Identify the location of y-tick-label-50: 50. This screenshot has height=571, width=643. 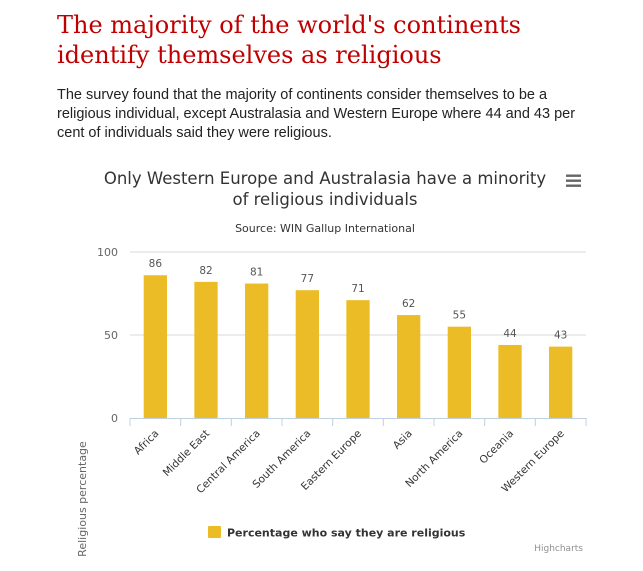
(111, 335).